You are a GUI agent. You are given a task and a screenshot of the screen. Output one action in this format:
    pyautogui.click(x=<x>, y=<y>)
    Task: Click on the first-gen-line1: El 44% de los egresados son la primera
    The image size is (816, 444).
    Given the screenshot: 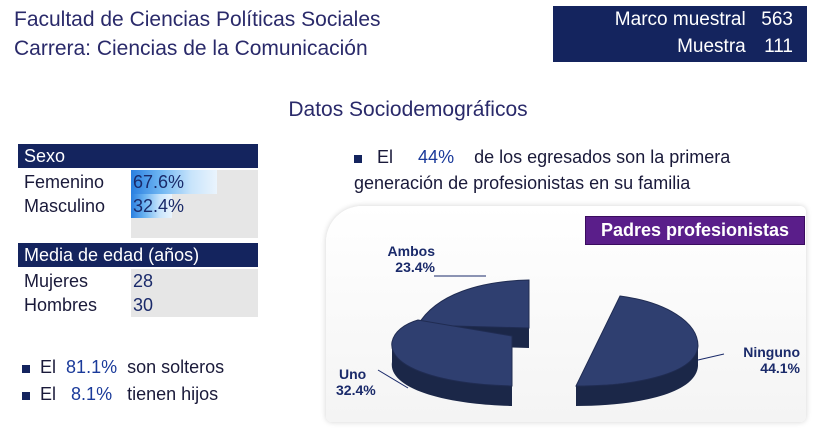 What is the action you would take?
    pyautogui.click(x=542, y=157)
    